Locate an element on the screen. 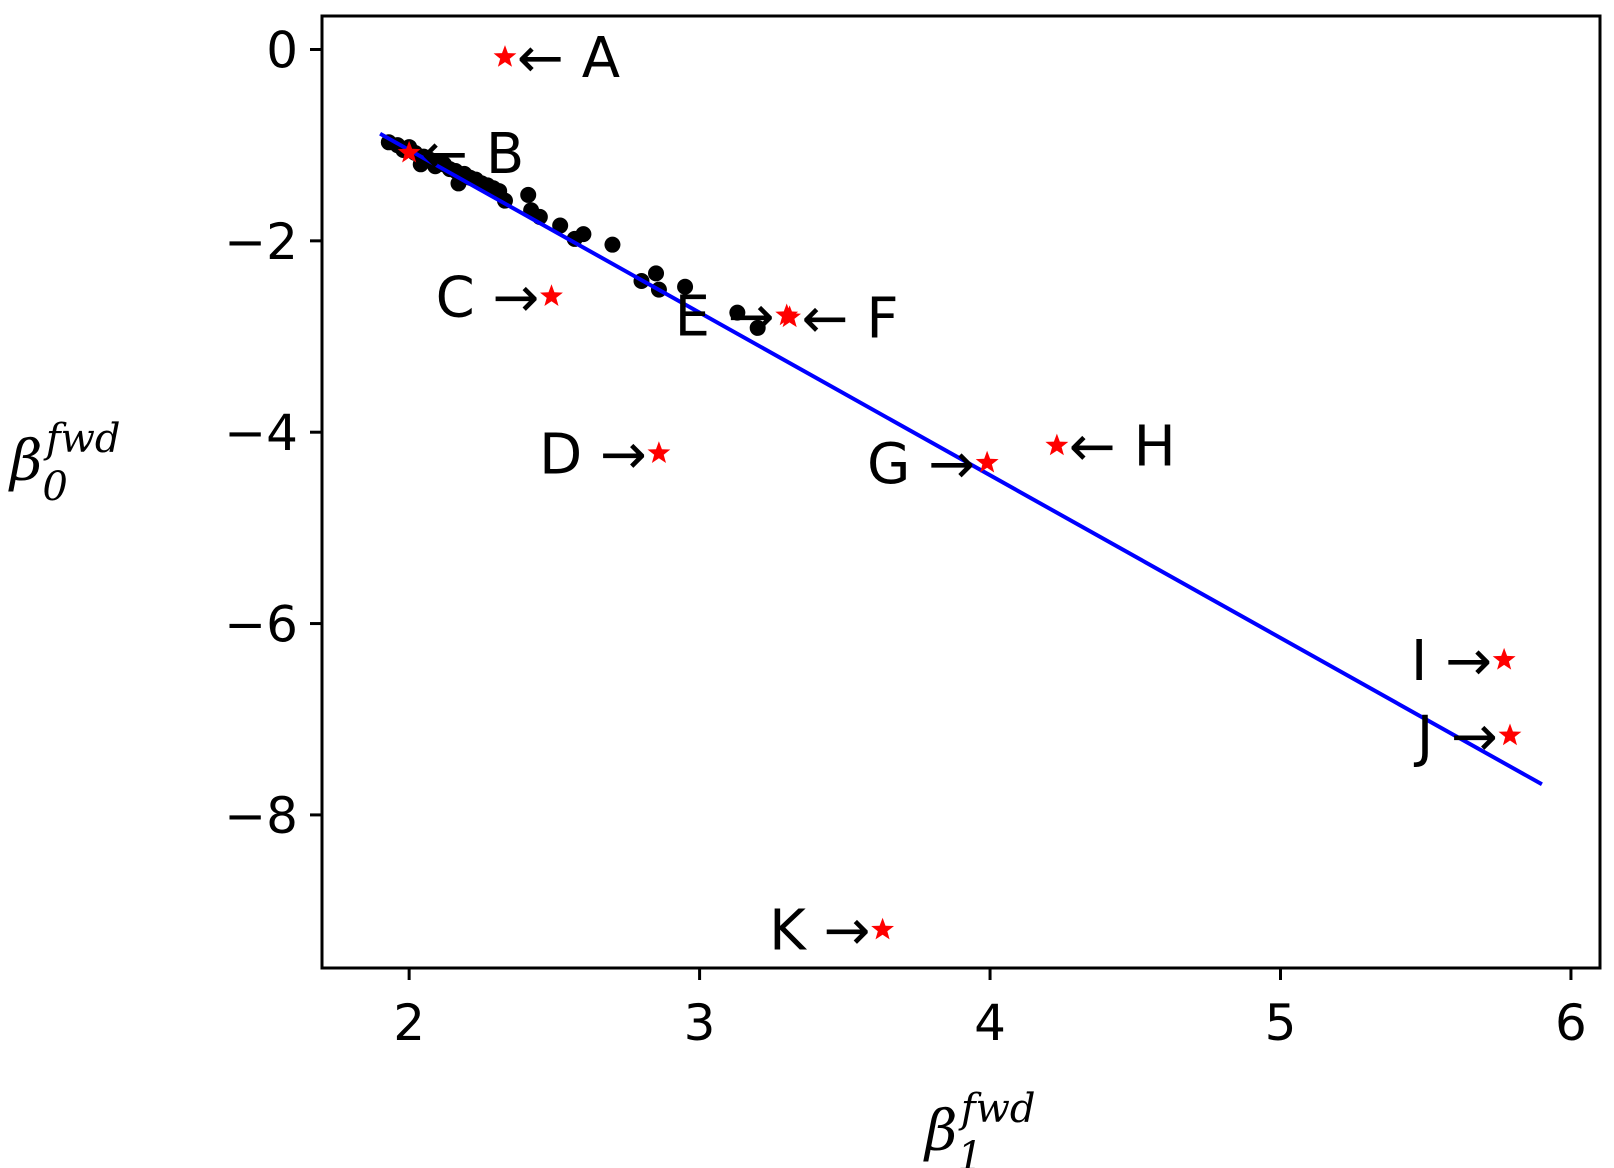  x-axis-label: β1fwd is located at coordinates (979, 1127).